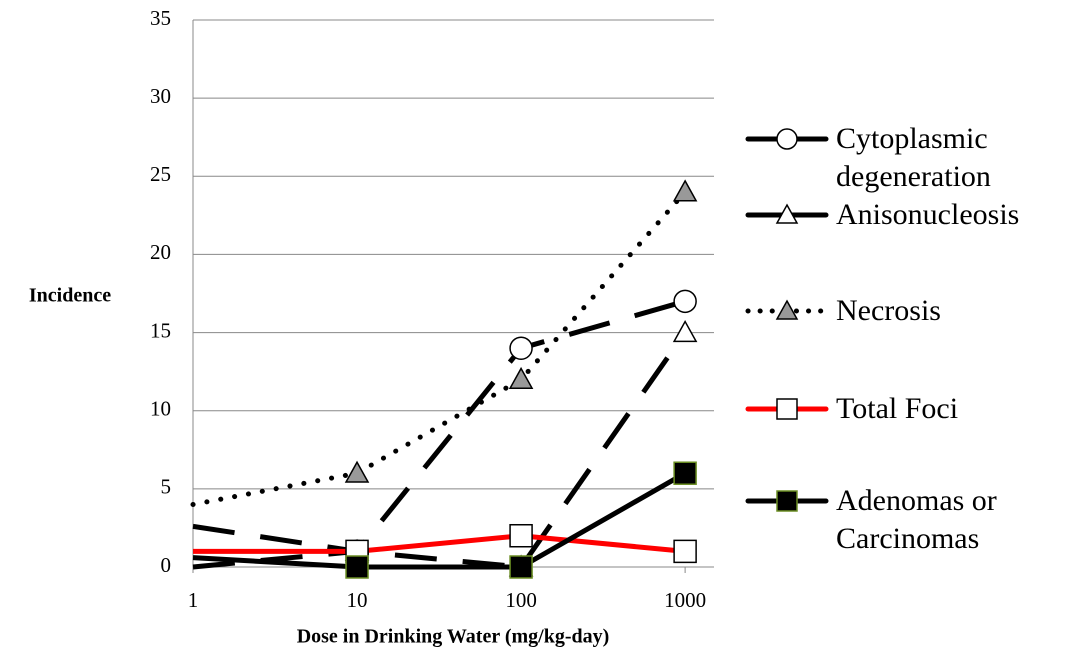 The width and height of the screenshot is (1086, 661). I want to click on legend-item: Adenomas or Carcinomas, so click(913, 520).